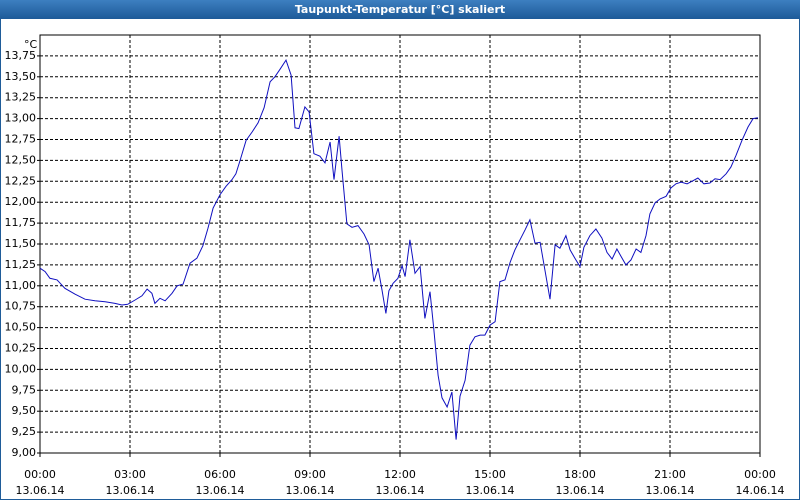 This screenshot has height=504, width=800. What do you see at coordinates (31, 44) in the screenshot?
I see `y-unit: °C` at bounding box center [31, 44].